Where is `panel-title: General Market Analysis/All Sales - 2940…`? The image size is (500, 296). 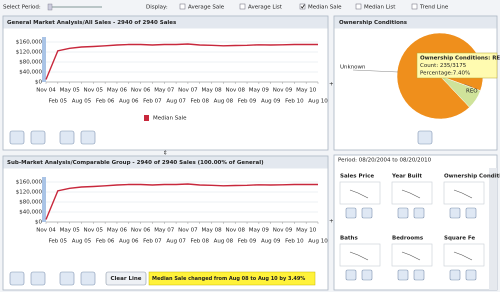
panel-title: General Market Analysis/All Sales - 2940… is located at coordinates (92, 23).